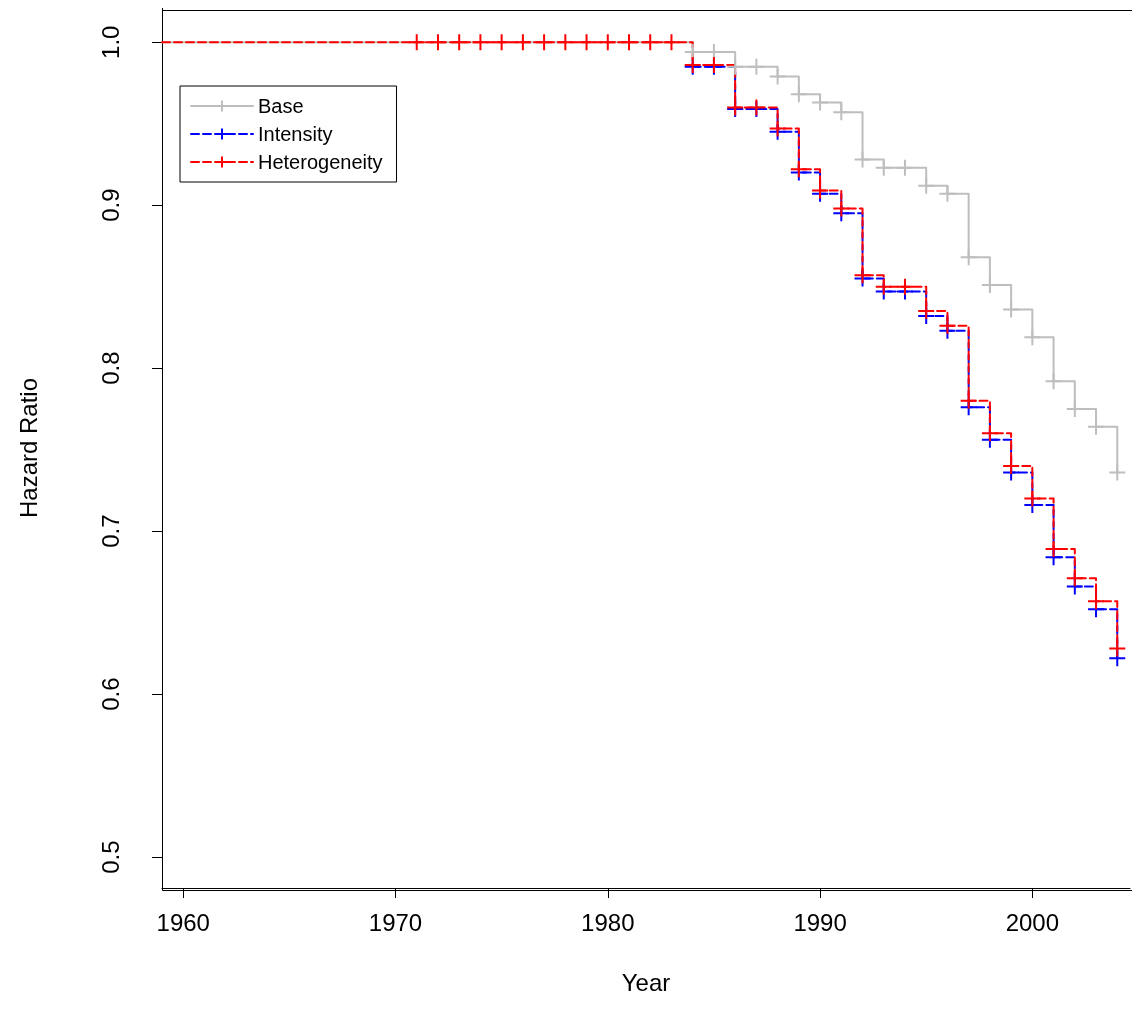 Image resolution: width=1140 pixels, height=1036 pixels. Describe the element at coordinates (320, 162) in the screenshot. I see `legend-label: Heterogeneity` at that location.